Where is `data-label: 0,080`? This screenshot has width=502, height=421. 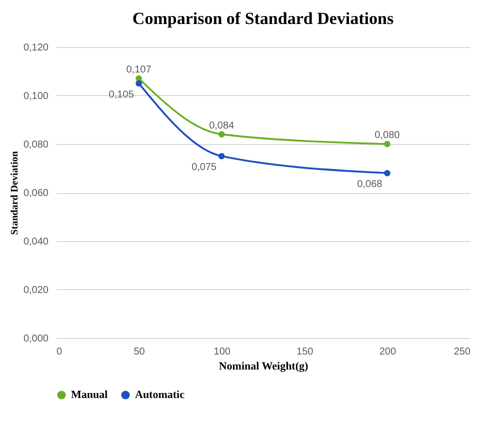 data-label: 0,080 is located at coordinates (387, 135).